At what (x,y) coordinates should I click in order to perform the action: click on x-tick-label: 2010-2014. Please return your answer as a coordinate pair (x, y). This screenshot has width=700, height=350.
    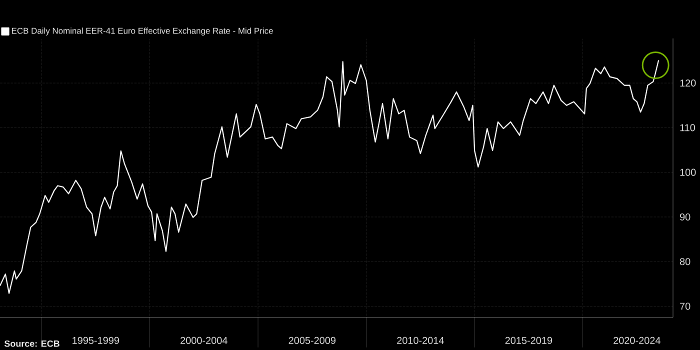
    Looking at the image, I should click on (420, 340).